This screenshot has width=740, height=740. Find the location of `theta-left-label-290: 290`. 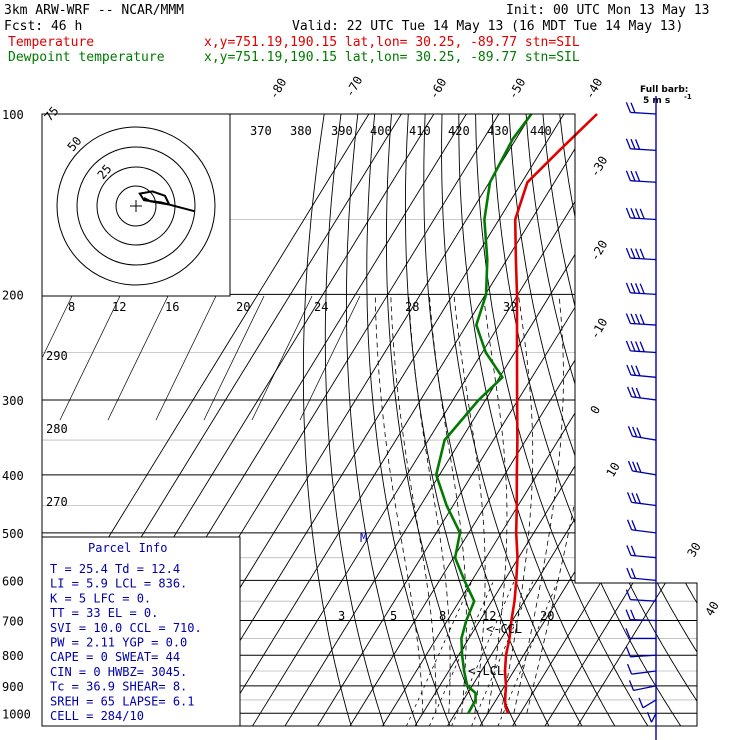

theta-left-label-290: 290 is located at coordinates (57, 356).